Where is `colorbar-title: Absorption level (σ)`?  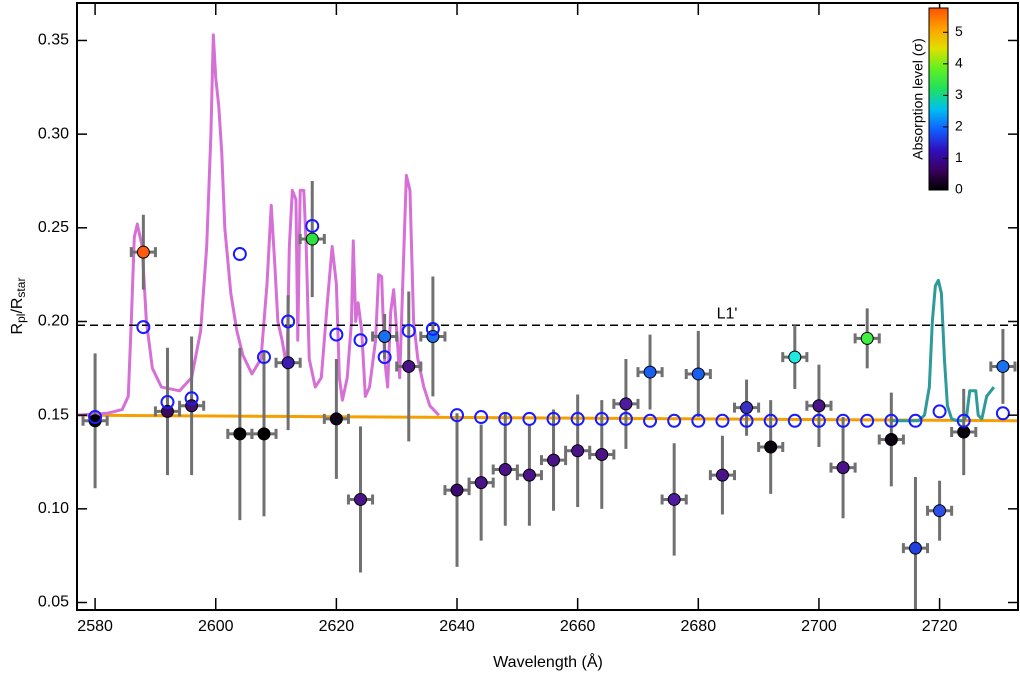
colorbar-title: Absorption level (σ) is located at coordinates (918, 98).